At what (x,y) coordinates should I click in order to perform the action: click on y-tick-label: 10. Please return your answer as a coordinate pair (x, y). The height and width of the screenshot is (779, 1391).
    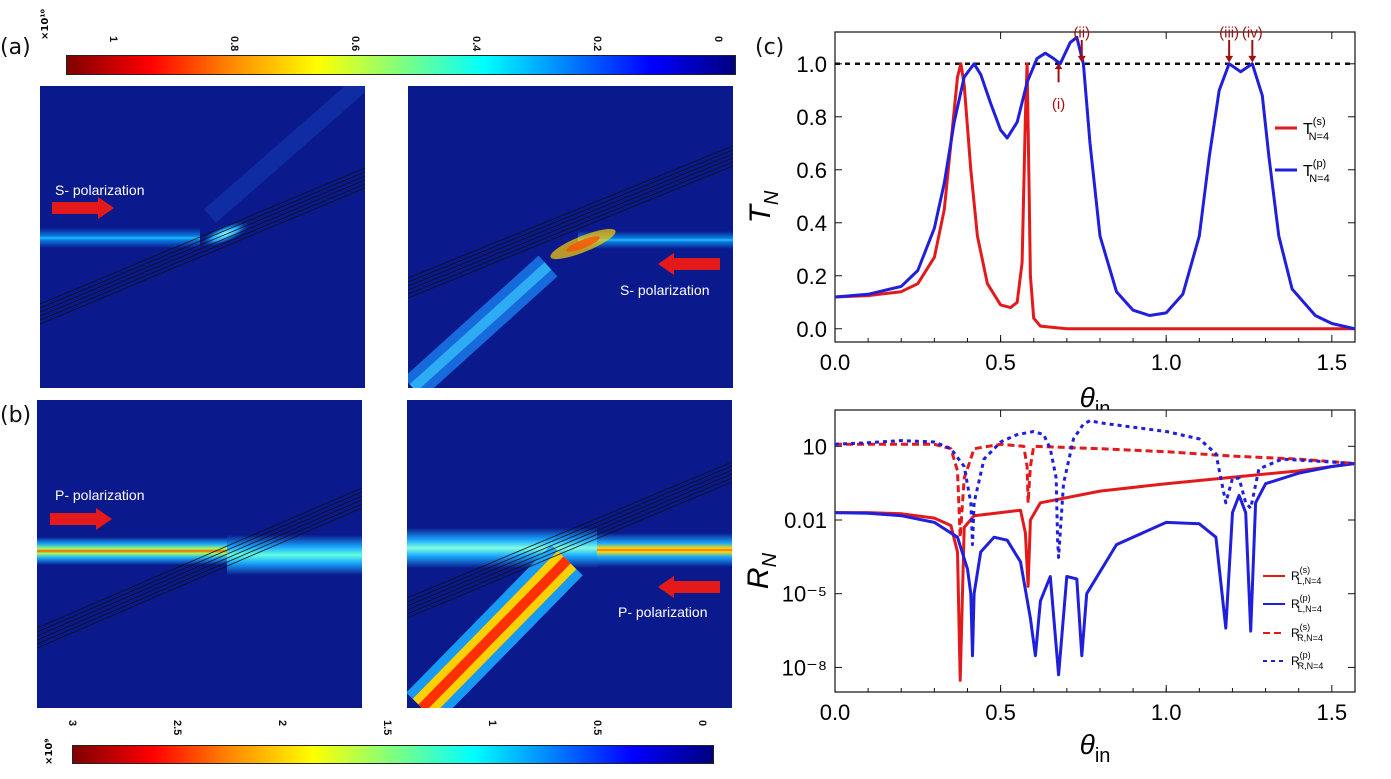
    Looking at the image, I should click on (815, 446).